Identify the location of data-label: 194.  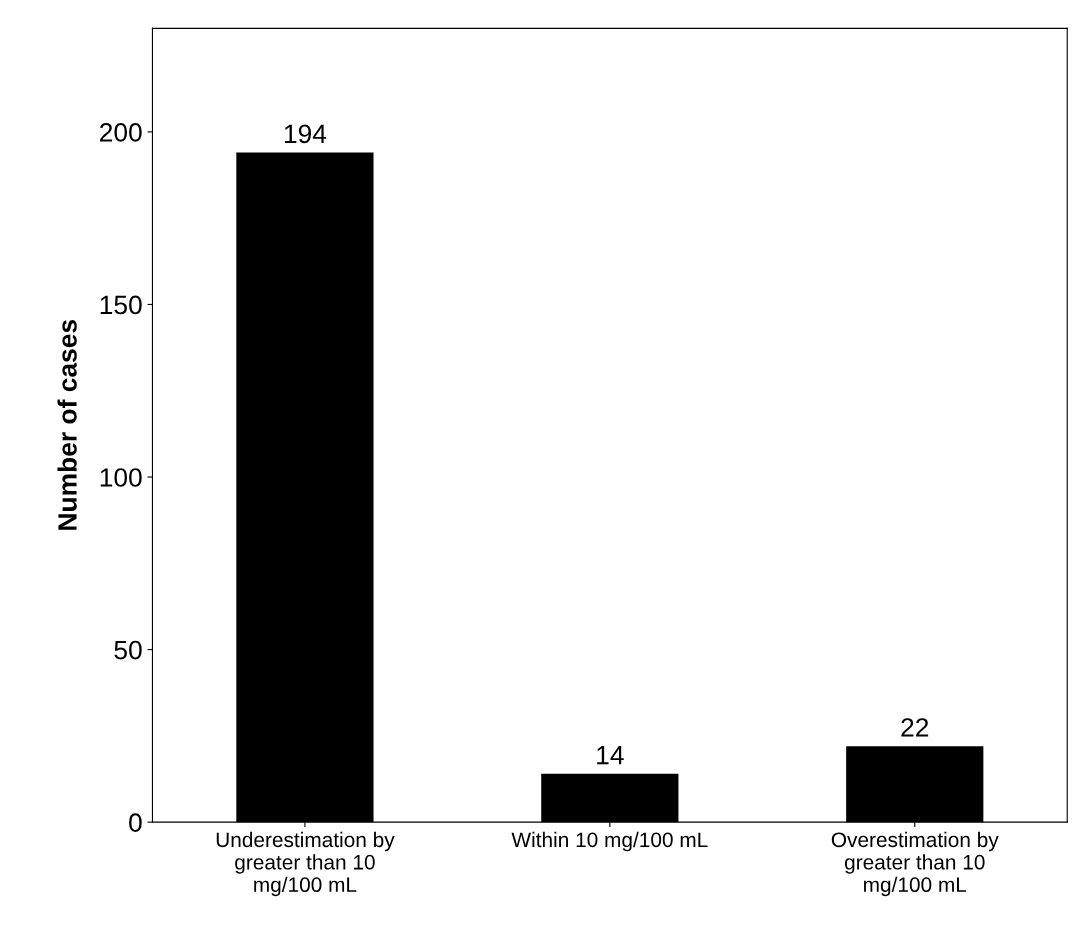
(305, 134).